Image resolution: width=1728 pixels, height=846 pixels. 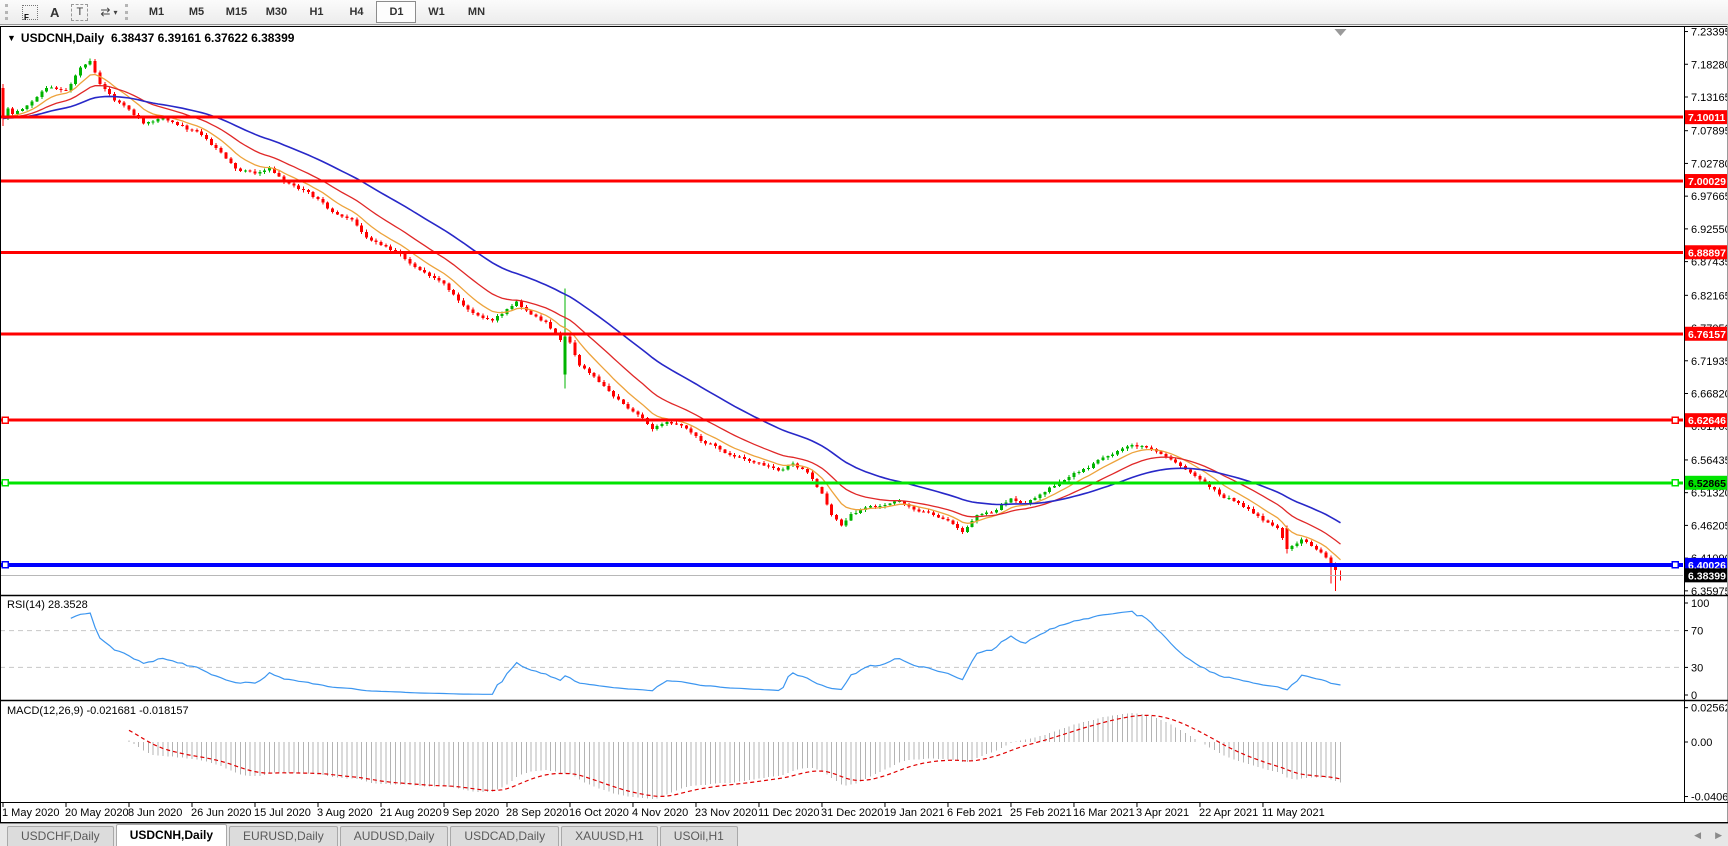 What do you see at coordinates (276, 12) in the screenshot?
I see `timeframe-button-m30: M30` at bounding box center [276, 12].